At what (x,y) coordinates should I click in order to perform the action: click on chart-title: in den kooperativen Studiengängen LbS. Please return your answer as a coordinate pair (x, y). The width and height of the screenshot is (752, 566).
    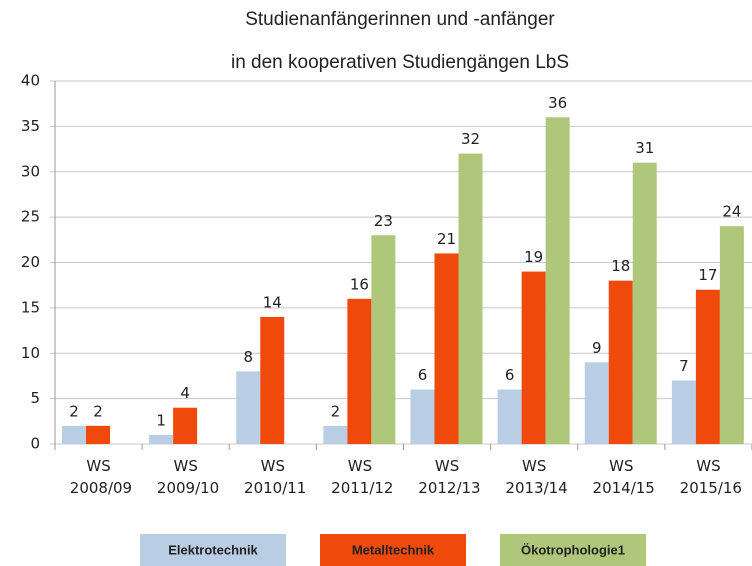
    Looking at the image, I should click on (400, 62).